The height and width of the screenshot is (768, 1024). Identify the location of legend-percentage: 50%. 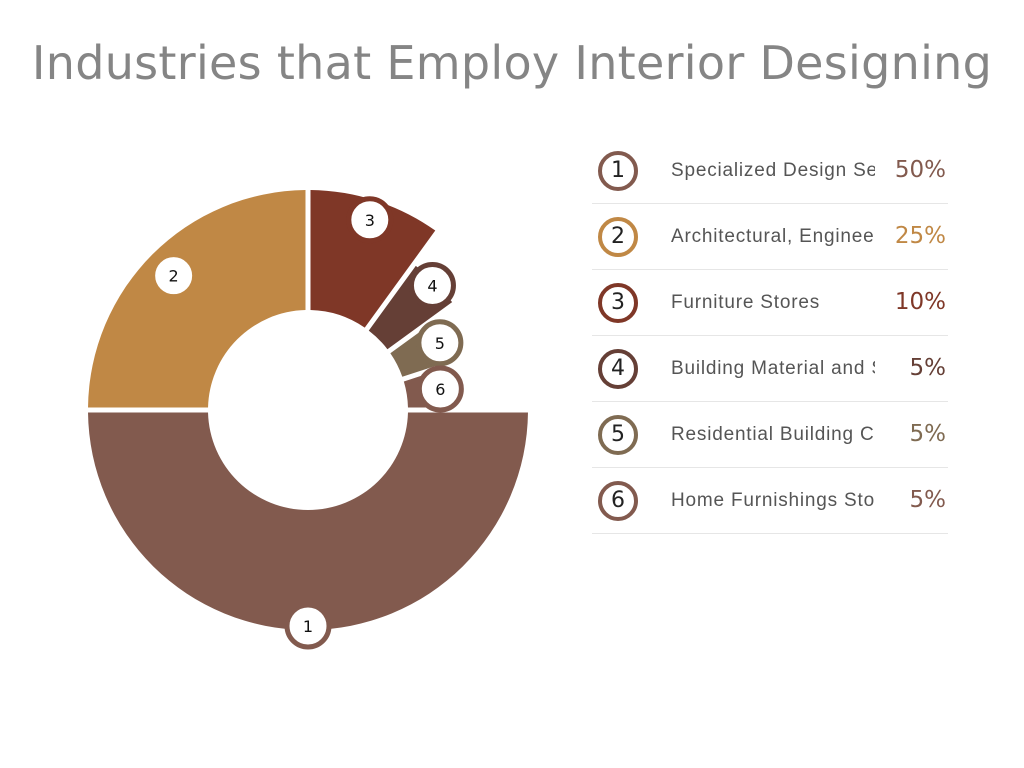
(920, 170).